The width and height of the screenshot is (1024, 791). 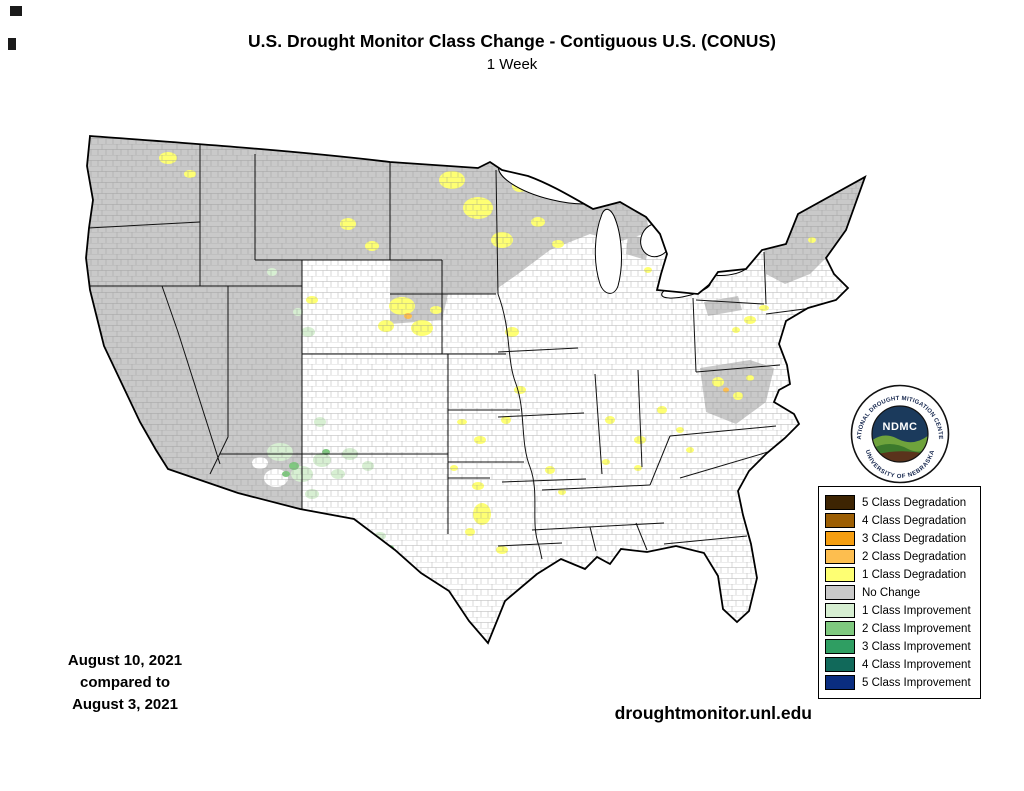 I want to click on logo-inner-ring, so click(x=900, y=434).